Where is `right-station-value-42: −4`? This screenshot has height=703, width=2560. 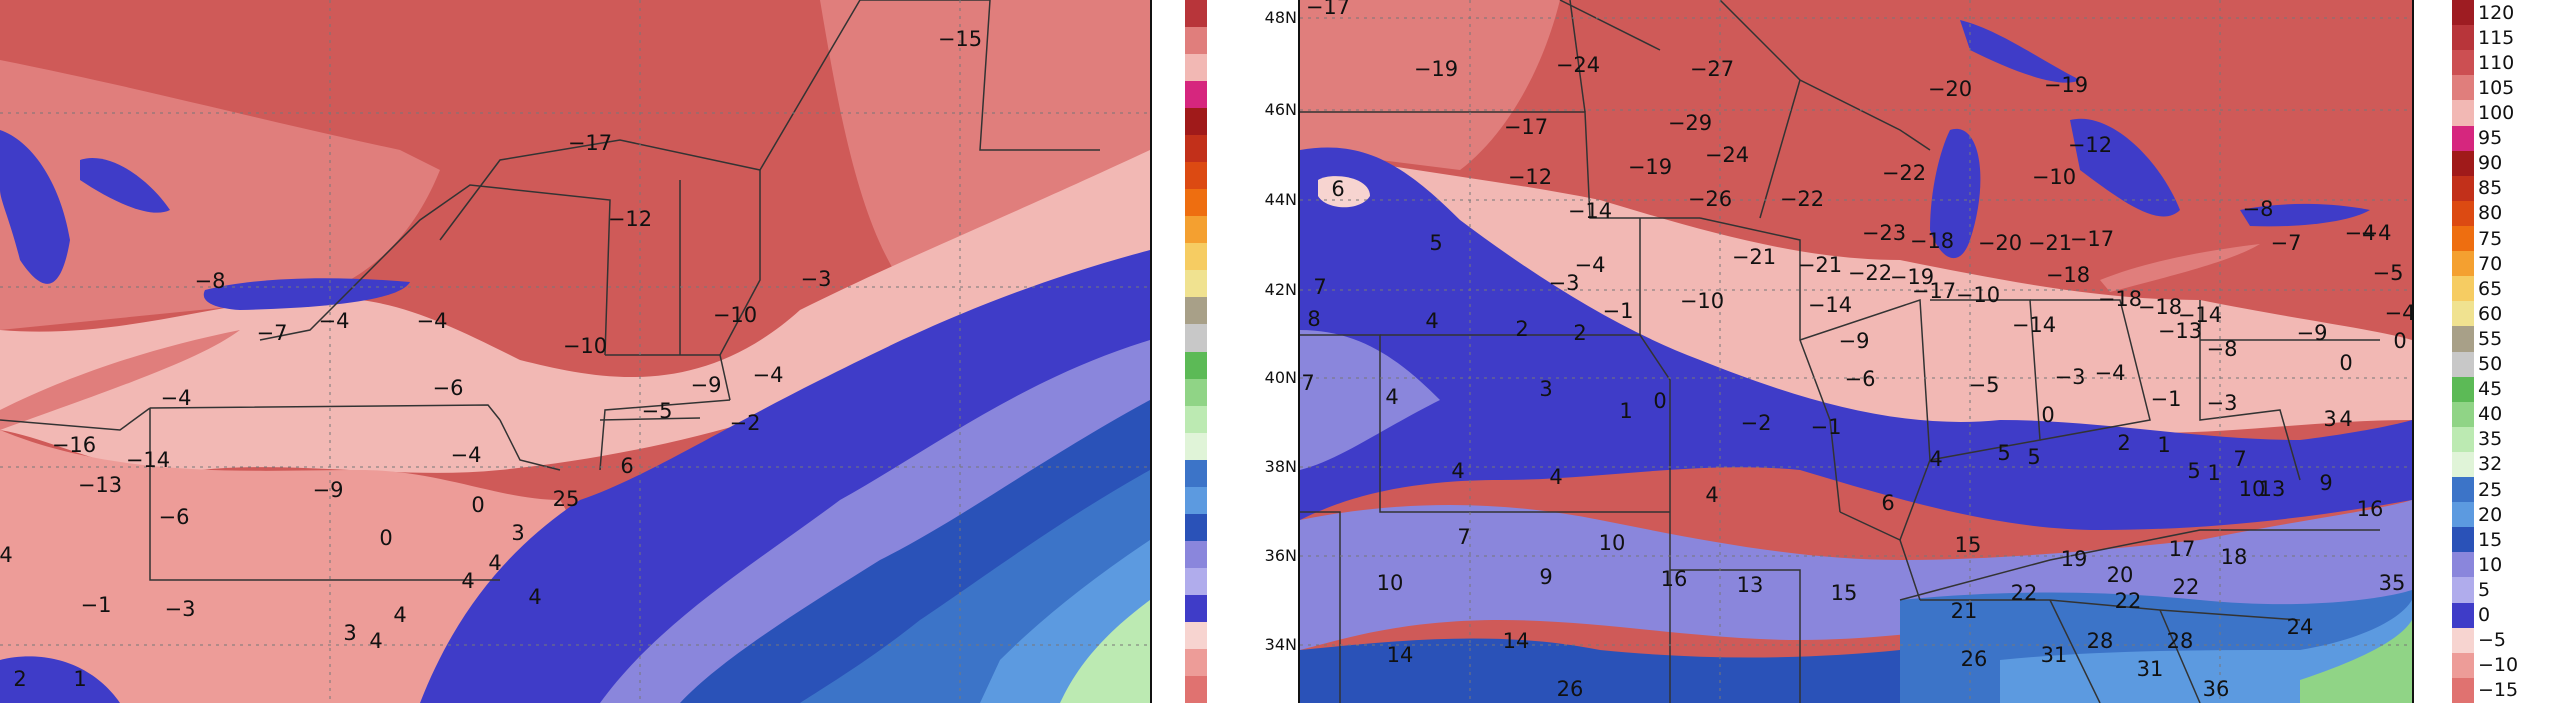
right-station-value-42: −4 is located at coordinates (1590, 265).